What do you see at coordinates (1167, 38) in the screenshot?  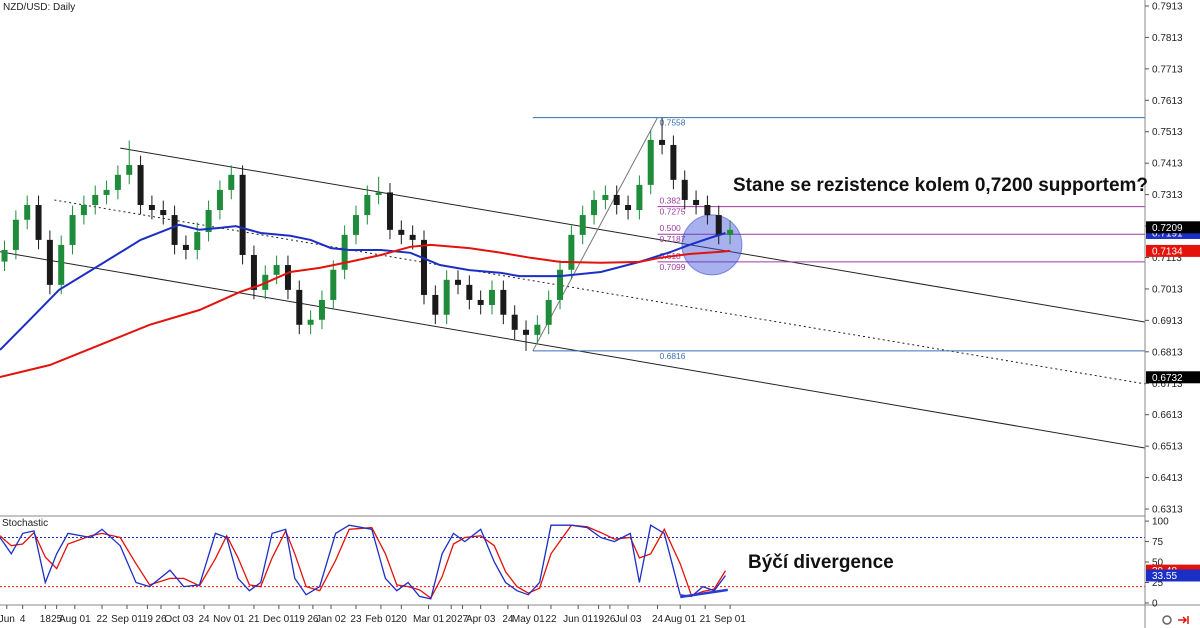 I see `y-tick-label: 0.7813` at bounding box center [1167, 38].